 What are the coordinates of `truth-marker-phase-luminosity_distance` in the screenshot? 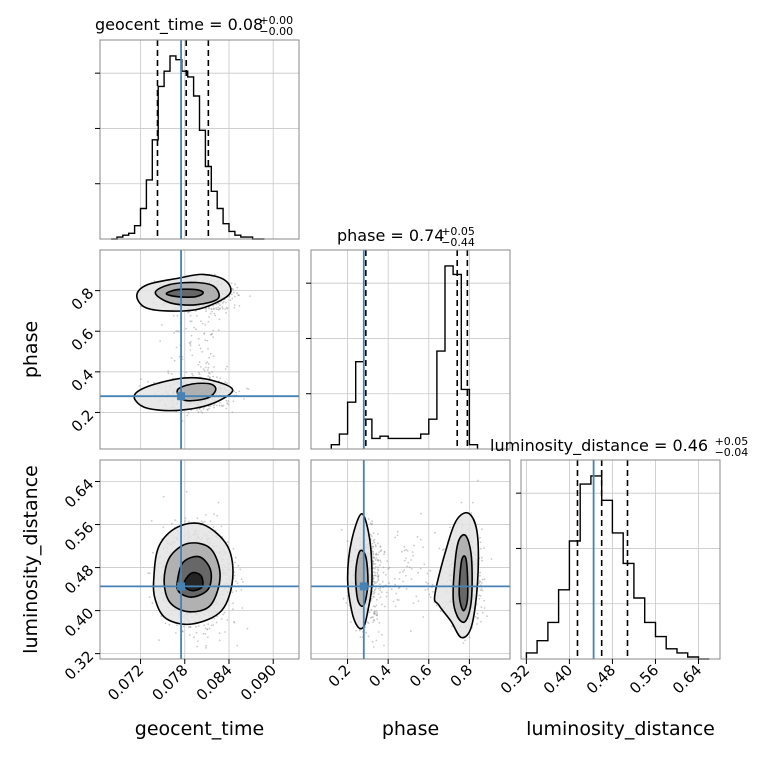 It's located at (363, 586).